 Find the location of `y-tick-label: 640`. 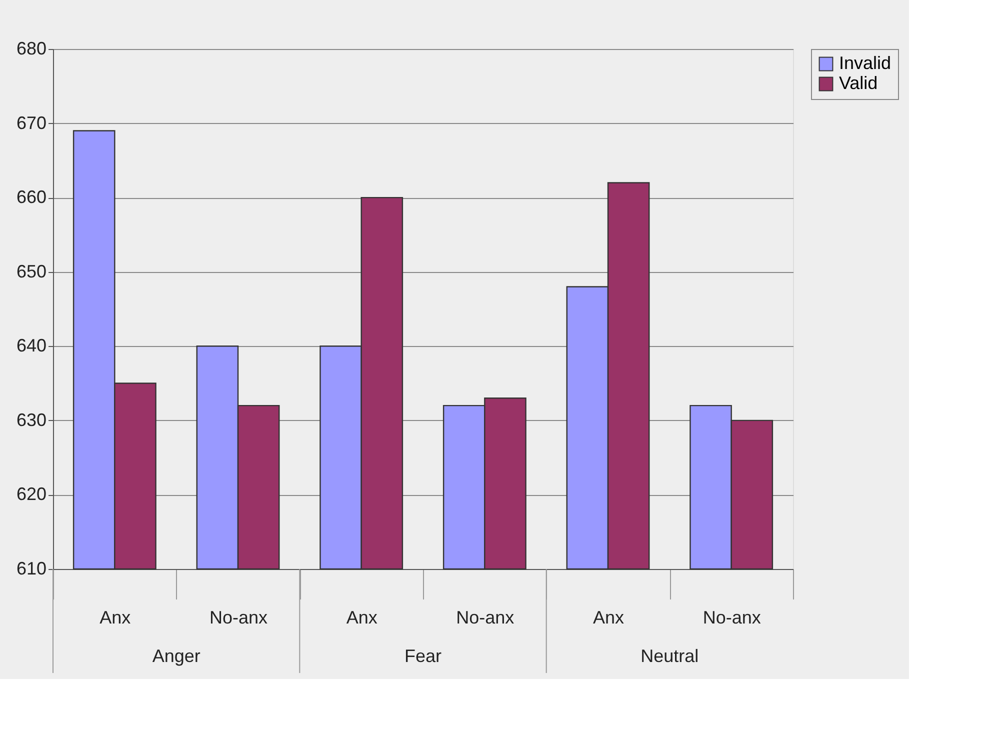

y-tick-label: 640 is located at coordinates (31, 346).